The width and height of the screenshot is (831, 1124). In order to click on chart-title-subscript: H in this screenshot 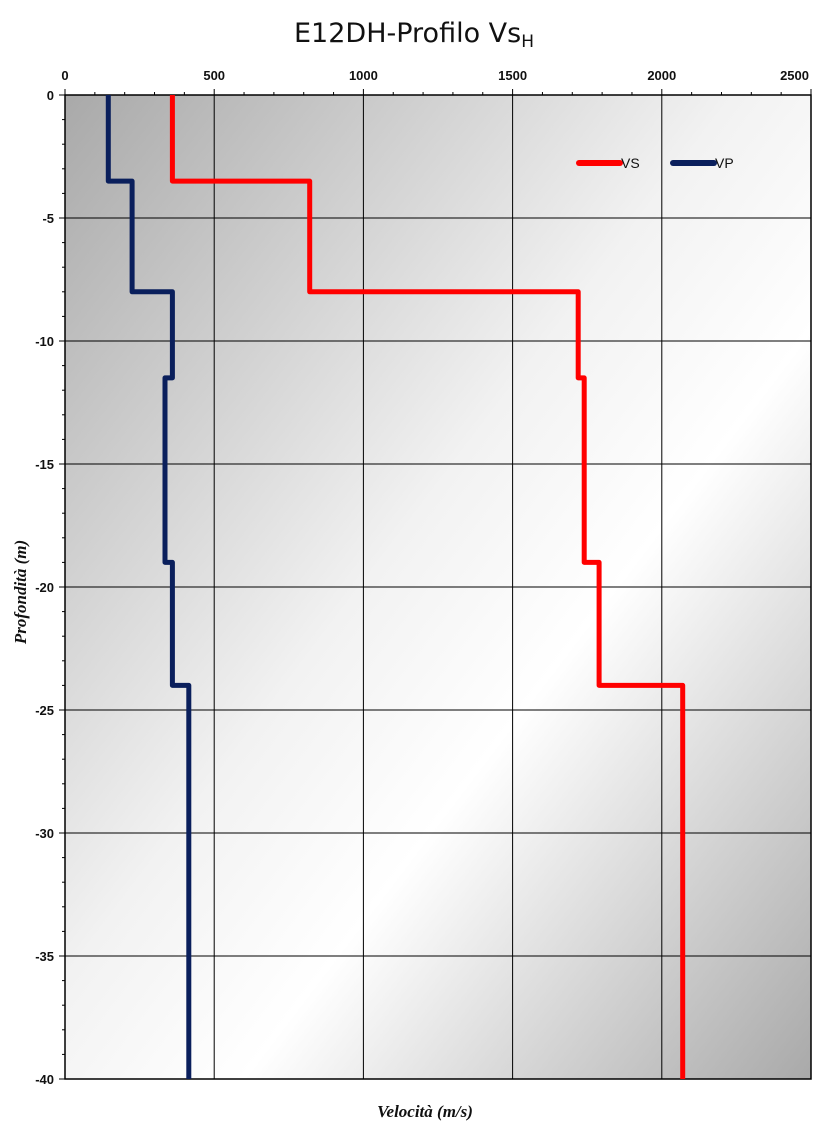, I will do `click(527, 42)`.